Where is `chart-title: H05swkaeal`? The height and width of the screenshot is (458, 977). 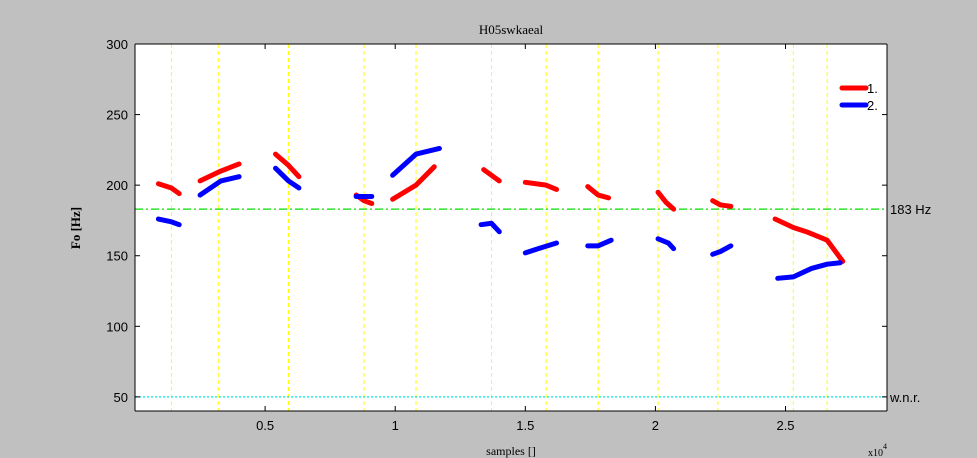
chart-title: H05swkaeal is located at coordinates (511, 29).